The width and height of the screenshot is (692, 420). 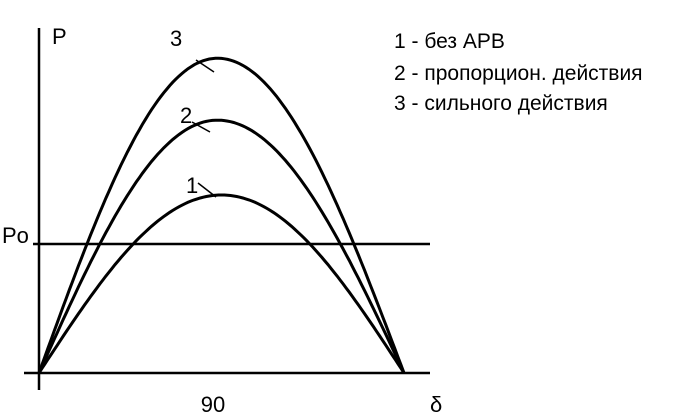 What do you see at coordinates (449, 41) in the screenshot?
I see `legend-entry-1: 1 - без АРВ` at bounding box center [449, 41].